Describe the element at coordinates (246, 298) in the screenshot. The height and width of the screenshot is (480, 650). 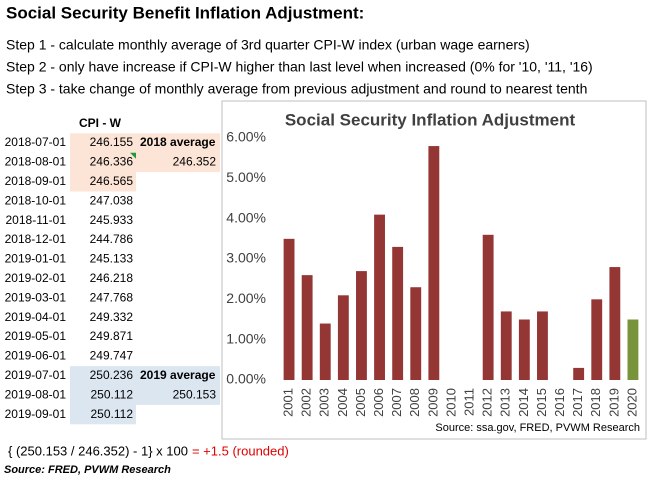
I see `y-tick-label: 2.00%` at that location.